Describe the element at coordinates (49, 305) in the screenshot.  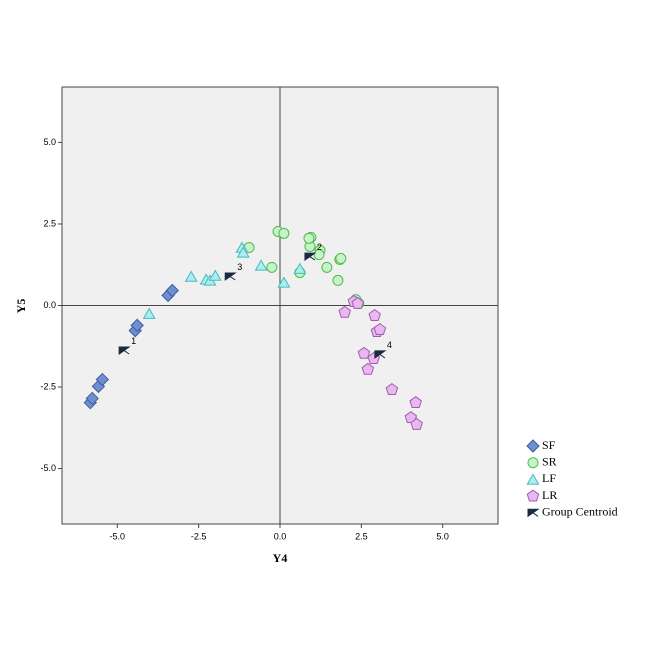
I see `y-tick-label: 0.0` at that location.